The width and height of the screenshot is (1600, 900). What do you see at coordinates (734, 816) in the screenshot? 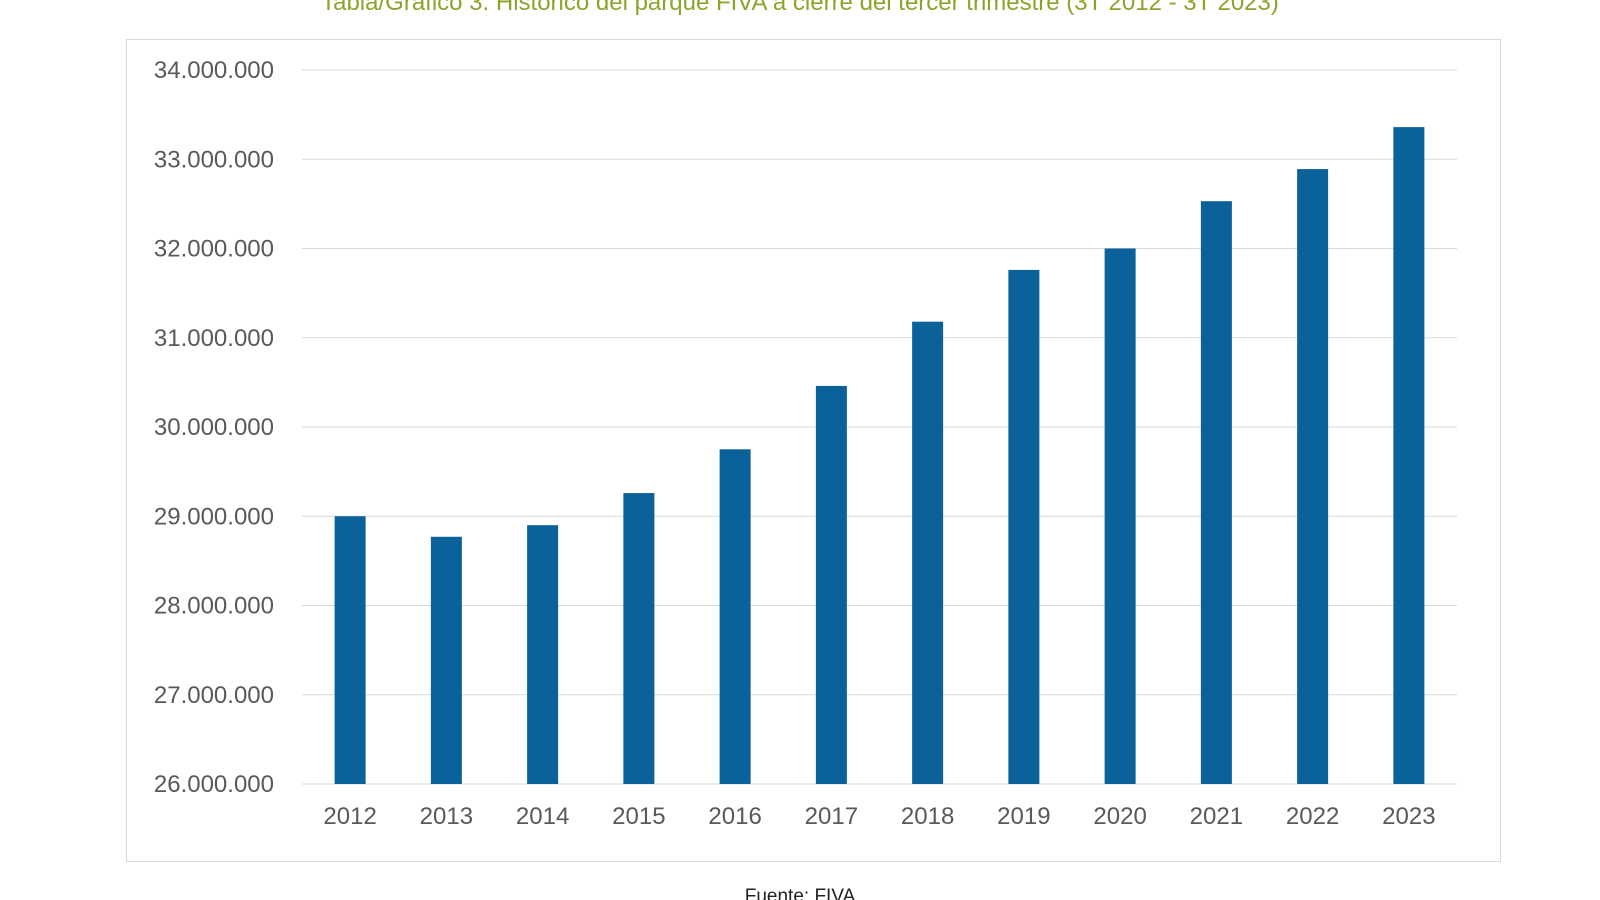
I see `x-tick-label: 2016` at bounding box center [734, 816].